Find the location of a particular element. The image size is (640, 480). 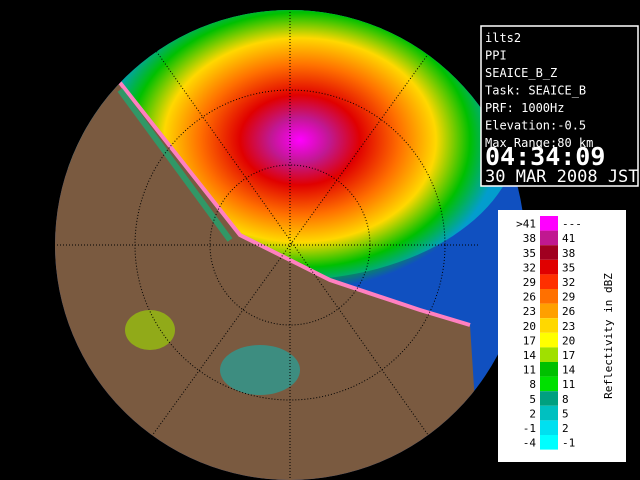

legend-high: 11 is located at coordinates (568, 384).